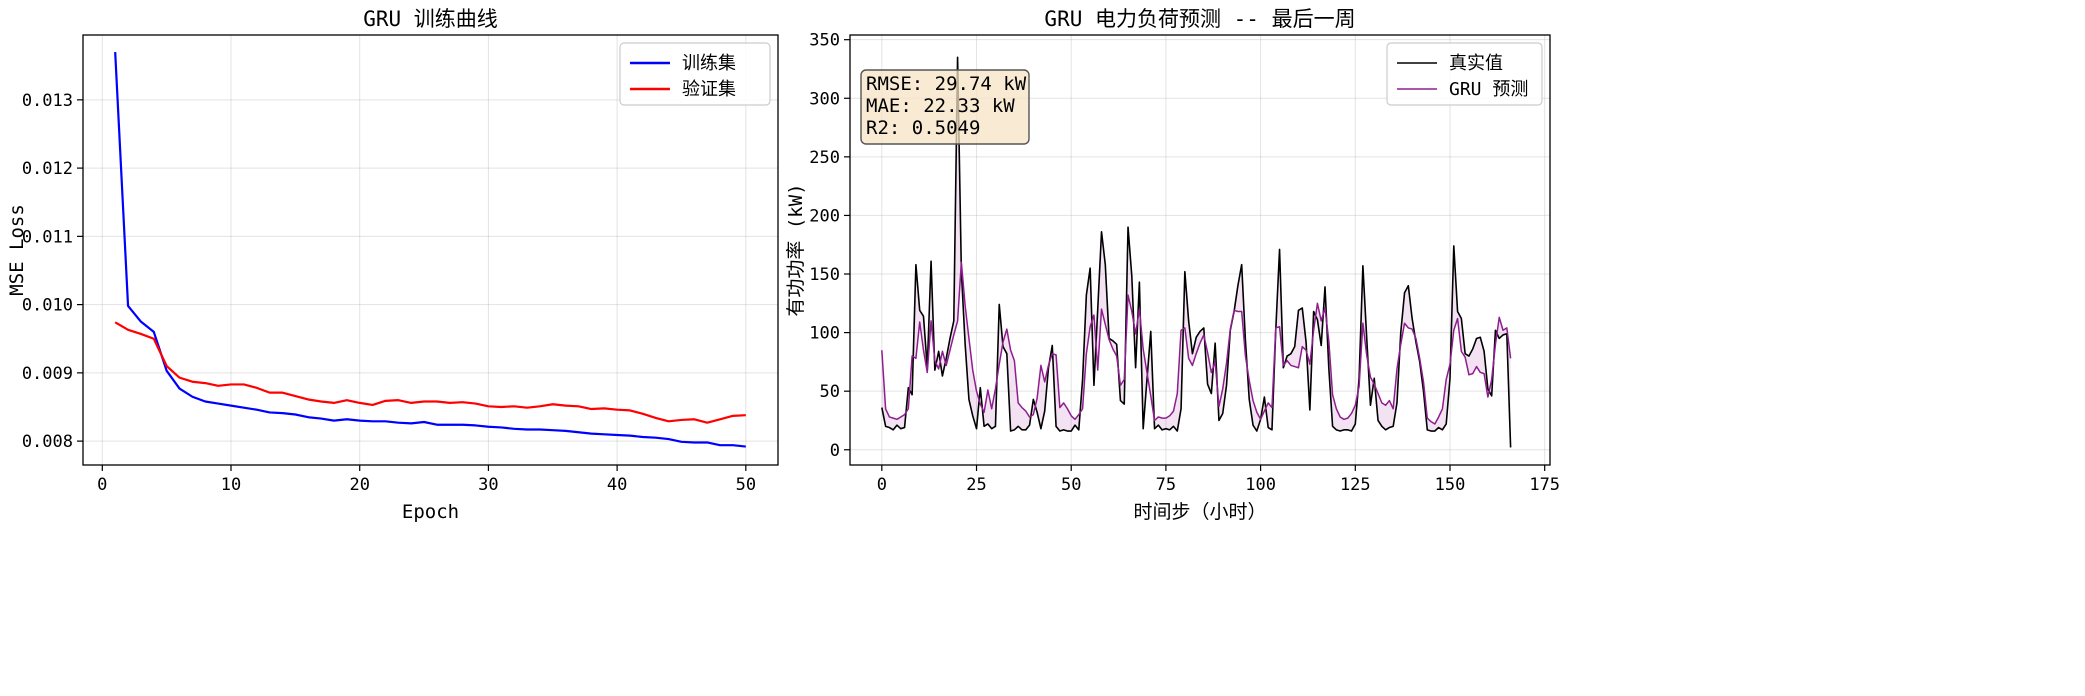  What do you see at coordinates (47, 101) in the screenshot?
I see `y-tick-label: 0.013` at bounding box center [47, 101].